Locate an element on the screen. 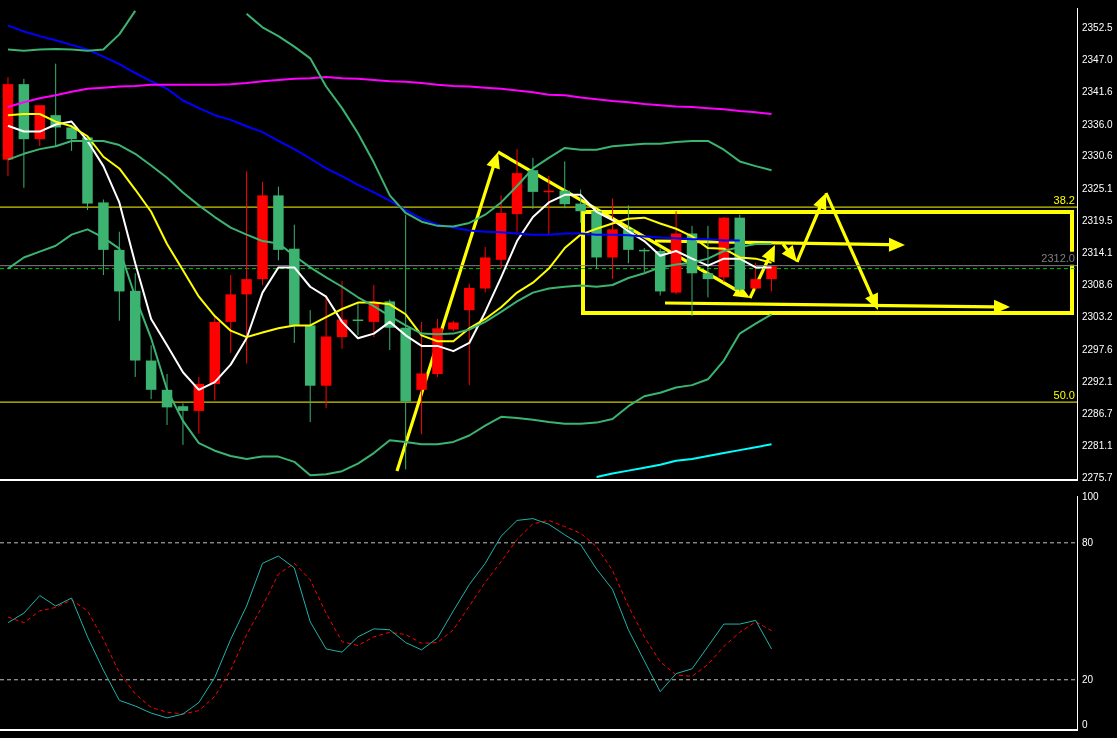 This screenshot has height=738, width=1117. y-tick-label: 2330.6 is located at coordinates (1098, 156).